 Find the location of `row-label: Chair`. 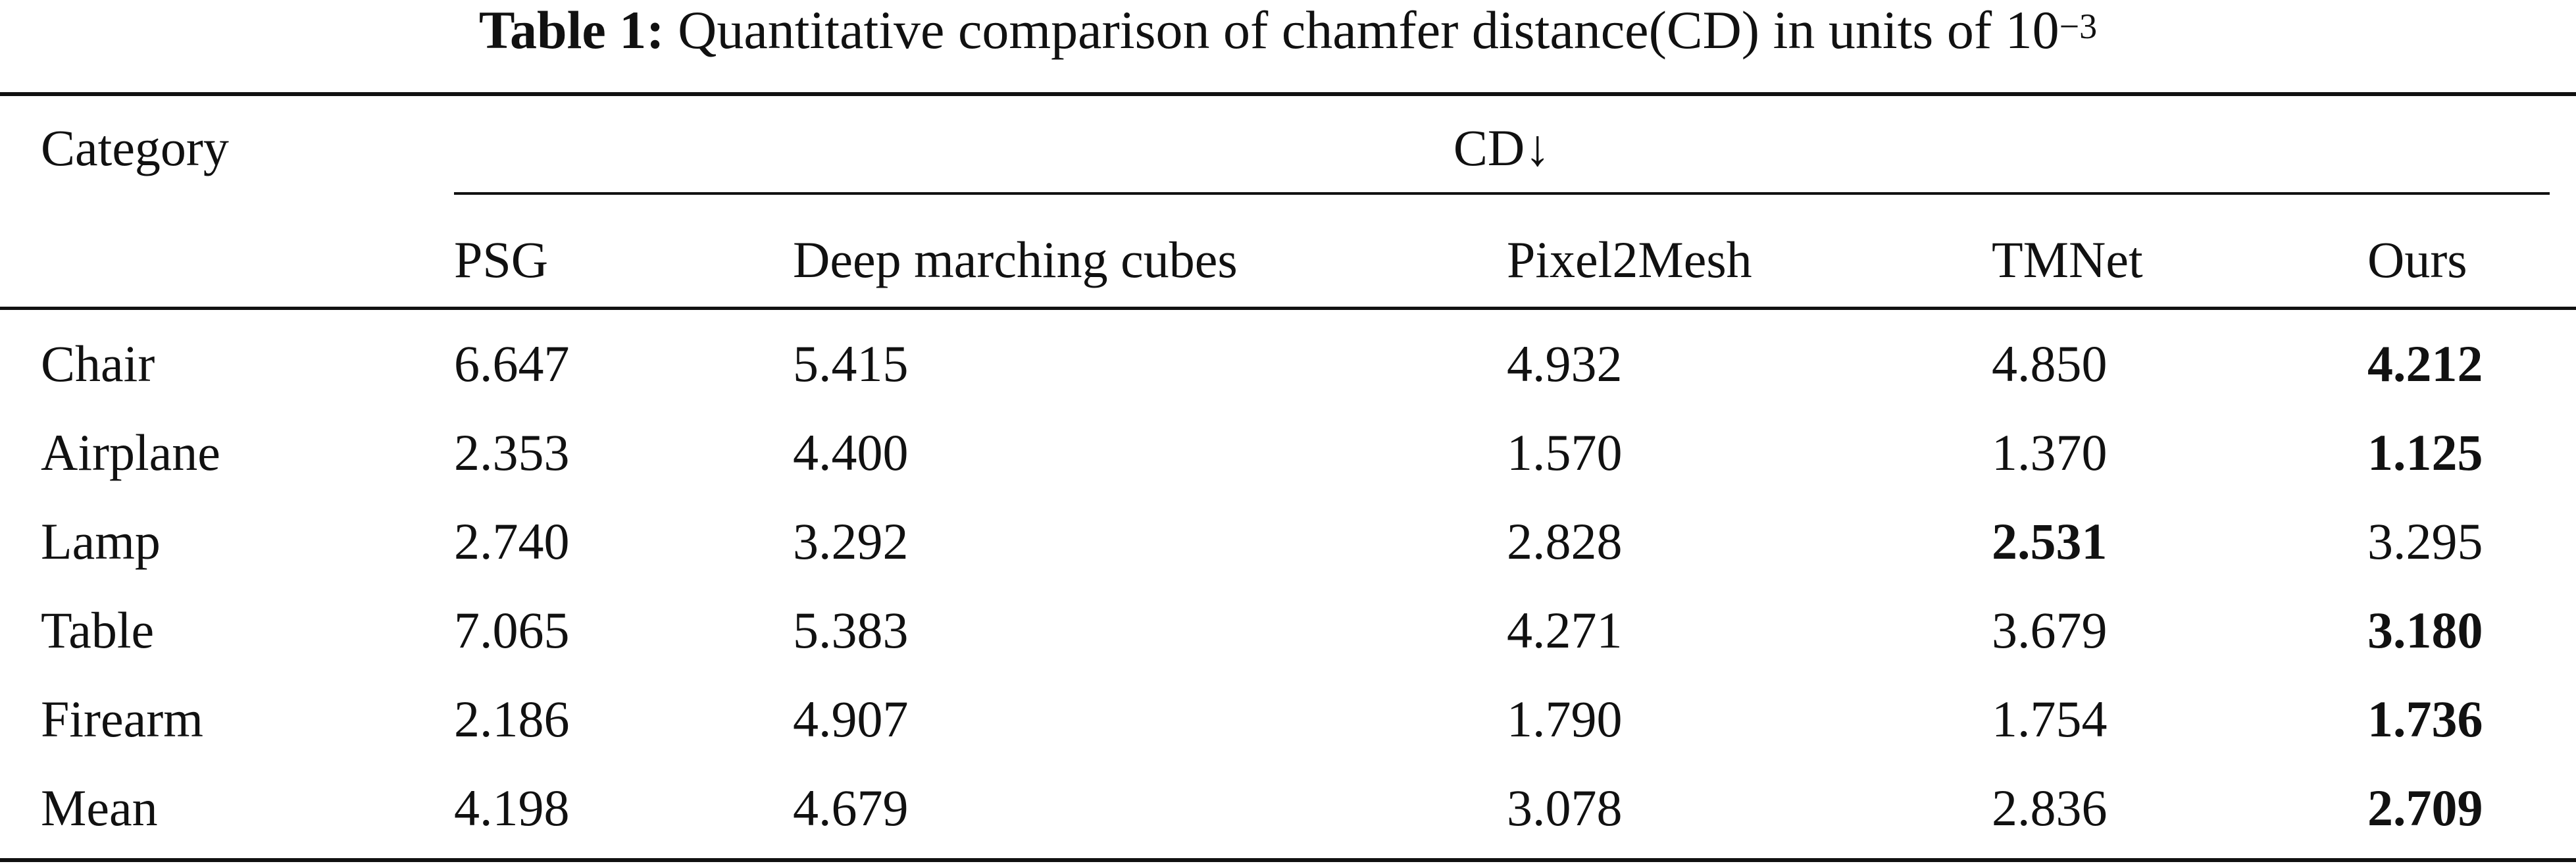

row-label: Chair is located at coordinates (98, 363).